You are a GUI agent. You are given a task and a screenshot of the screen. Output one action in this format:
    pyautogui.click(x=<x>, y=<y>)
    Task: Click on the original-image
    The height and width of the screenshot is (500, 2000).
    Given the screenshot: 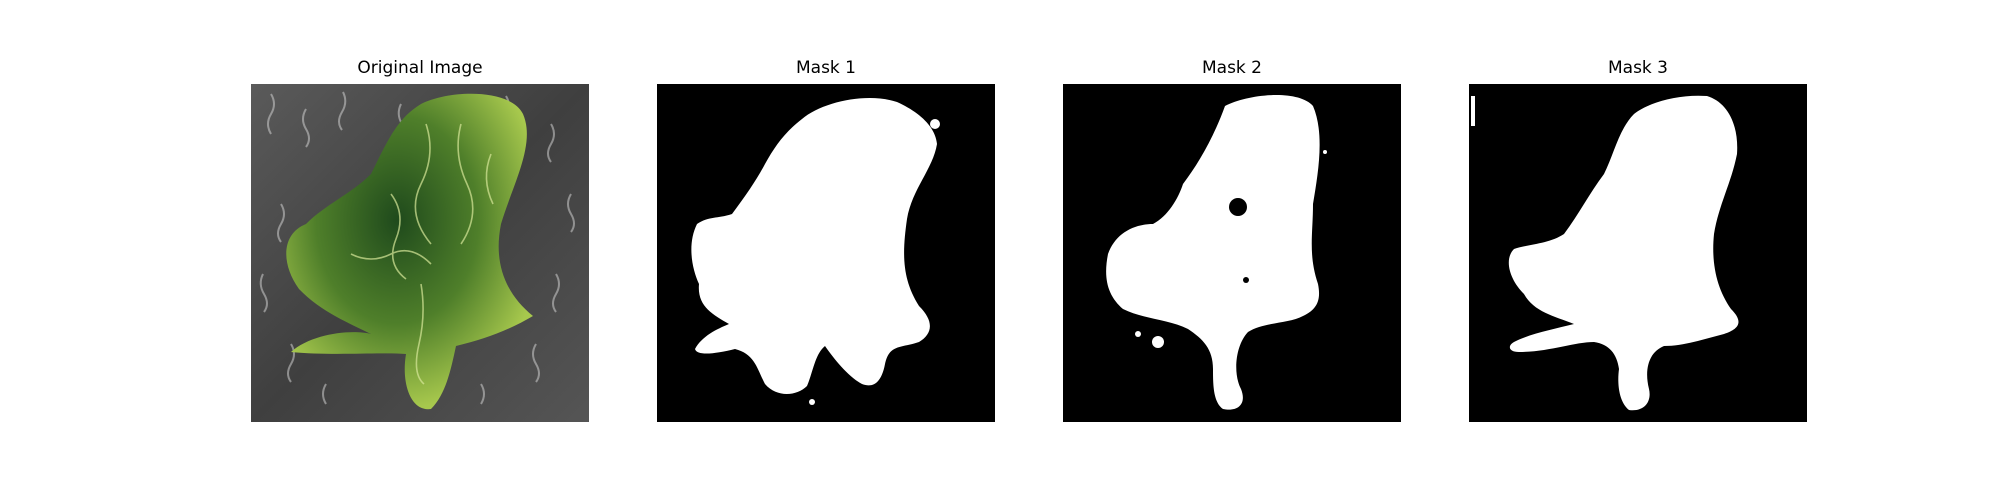 What is the action you would take?
    pyautogui.click(x=420, y=253)
    